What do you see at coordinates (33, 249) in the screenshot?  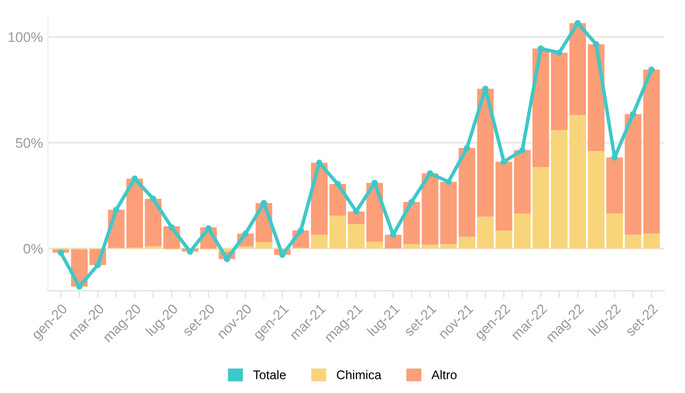 I see `y-tick-label: 0%` at bounding box center [33, 249].